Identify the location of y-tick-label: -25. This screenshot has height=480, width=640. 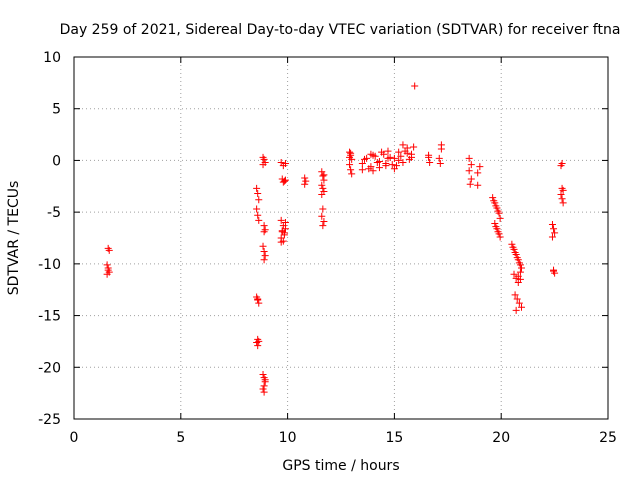
(49, 420).